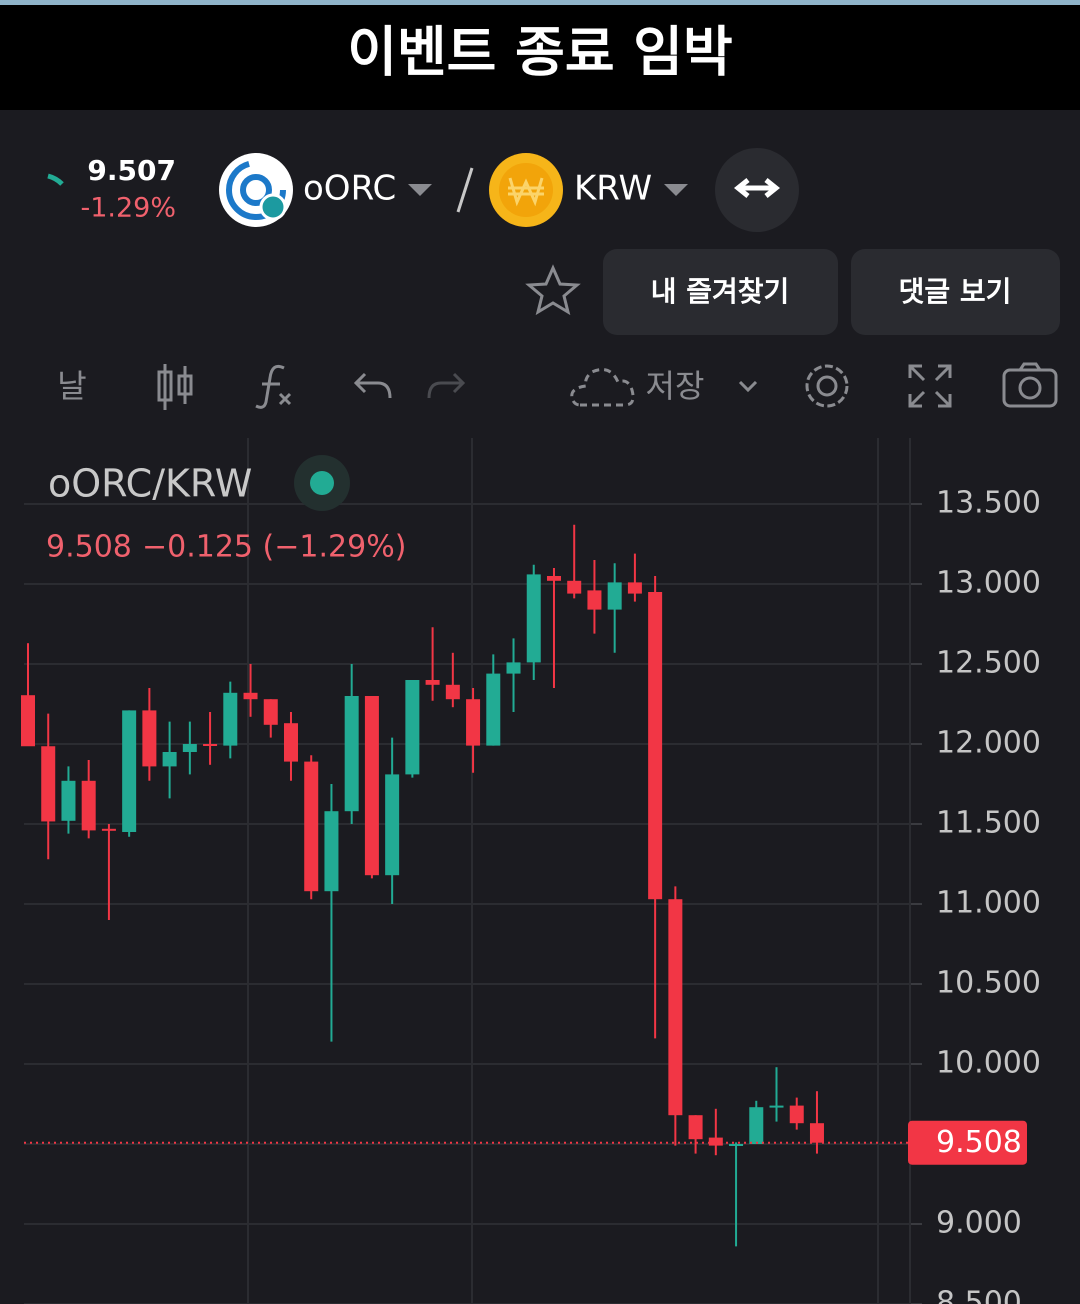  What do you see at coordinates (55, 179) in the screenshot?
I see `mini-chart-icon` at bounding box center [55, 179].